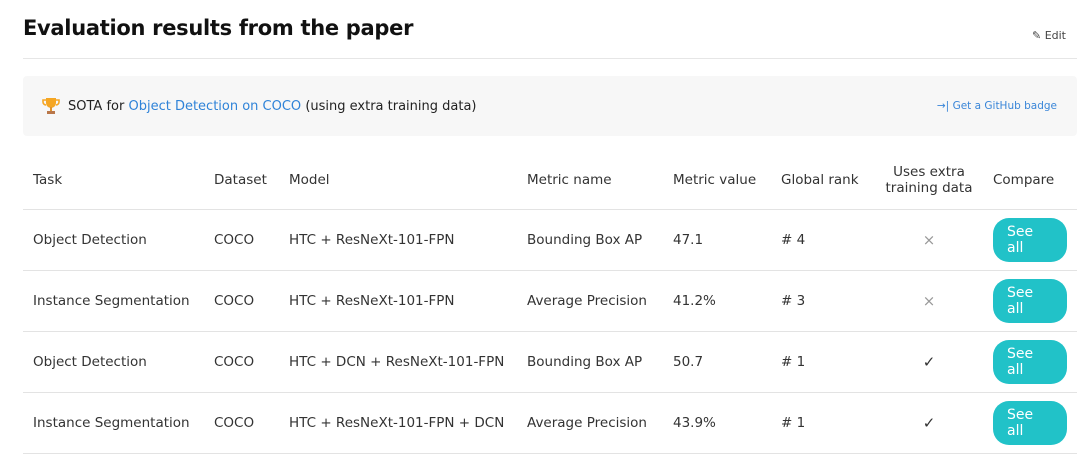  I want to click on col-global-rank: Global rank, so click(823, 180).